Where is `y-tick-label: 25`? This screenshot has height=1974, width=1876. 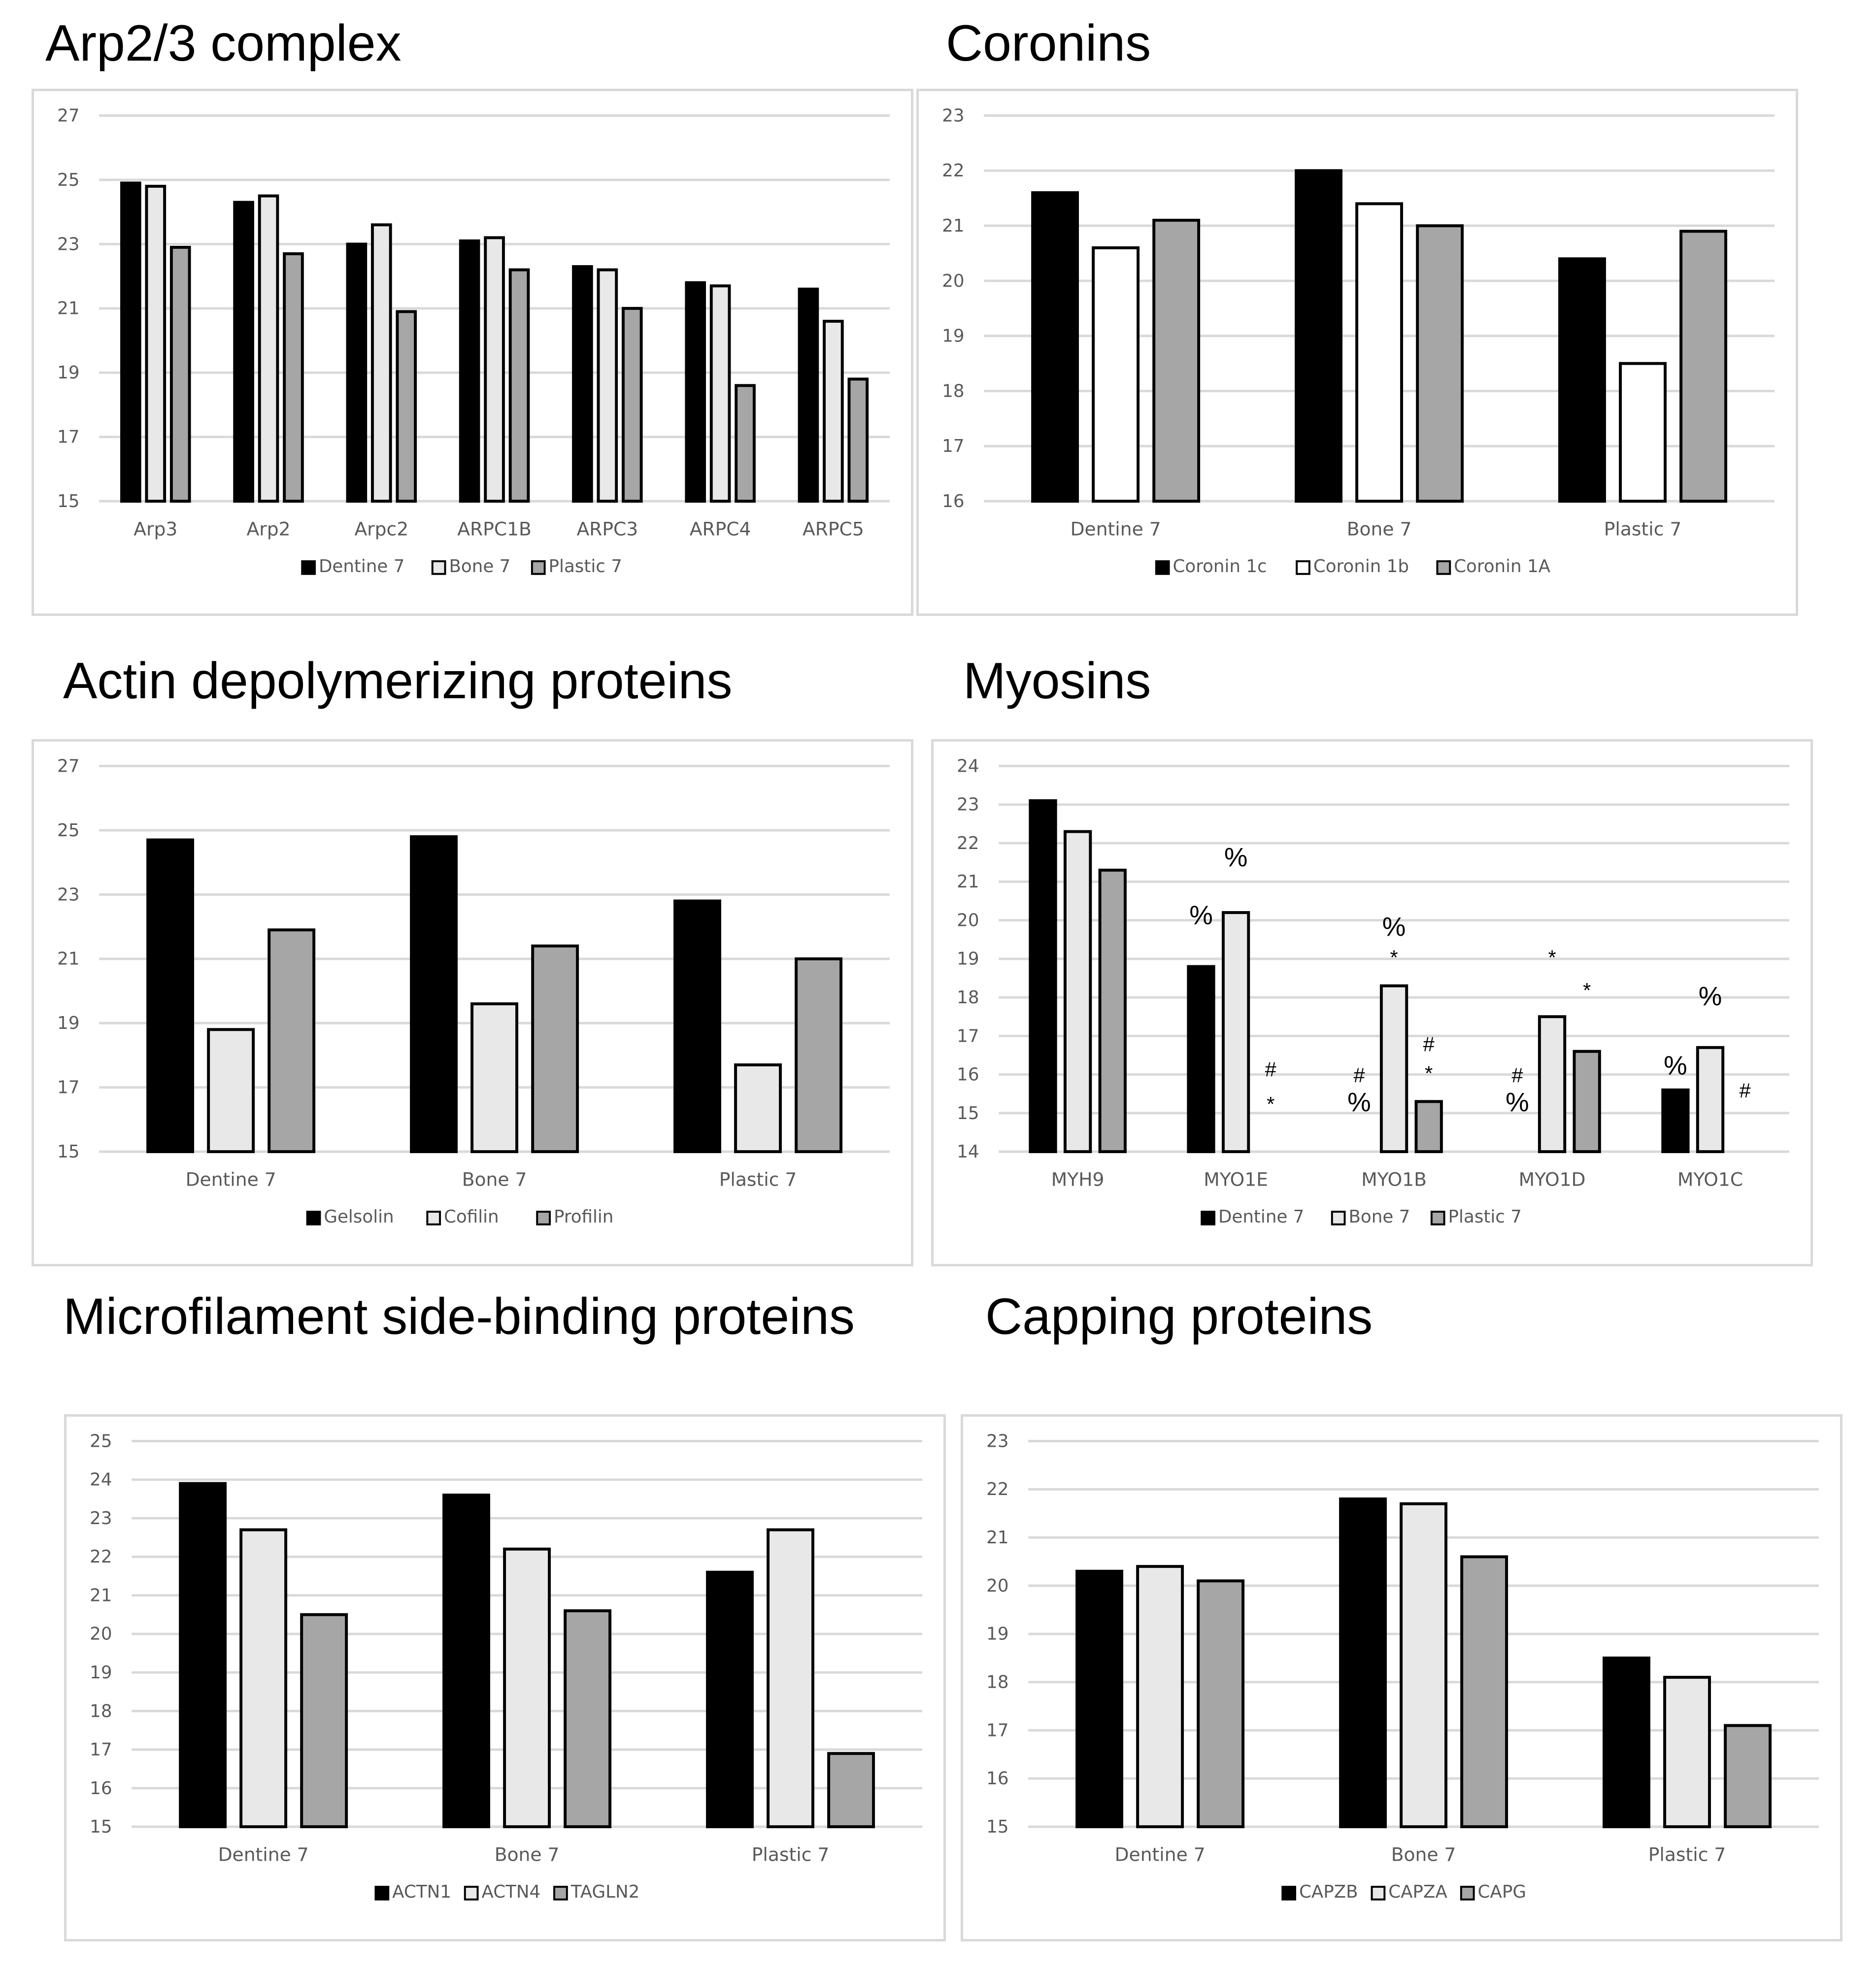
y-tick-label: 25 is located at coordinates (68, 180).